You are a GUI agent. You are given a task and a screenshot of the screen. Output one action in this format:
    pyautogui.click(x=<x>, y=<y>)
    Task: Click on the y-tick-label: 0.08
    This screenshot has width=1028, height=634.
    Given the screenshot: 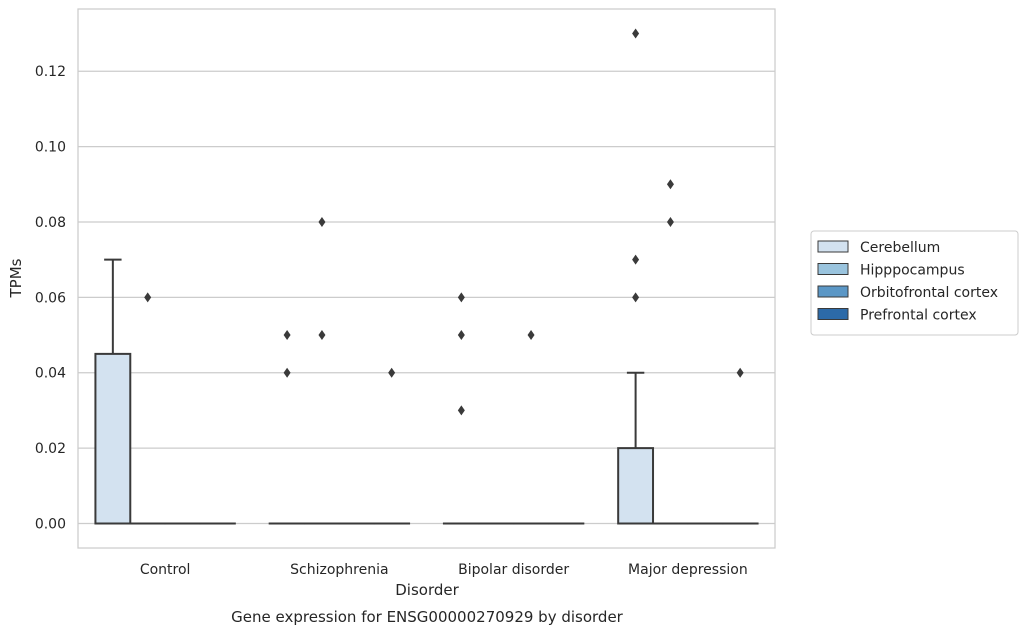 What is the action you would take?
    pyautogui.click(x=50, y=223)
    